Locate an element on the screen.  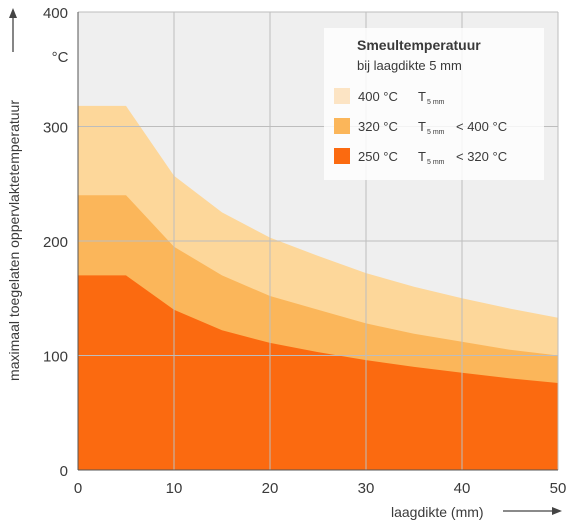
legend-label-2: 320 °C is located at coordinates (378, 126).